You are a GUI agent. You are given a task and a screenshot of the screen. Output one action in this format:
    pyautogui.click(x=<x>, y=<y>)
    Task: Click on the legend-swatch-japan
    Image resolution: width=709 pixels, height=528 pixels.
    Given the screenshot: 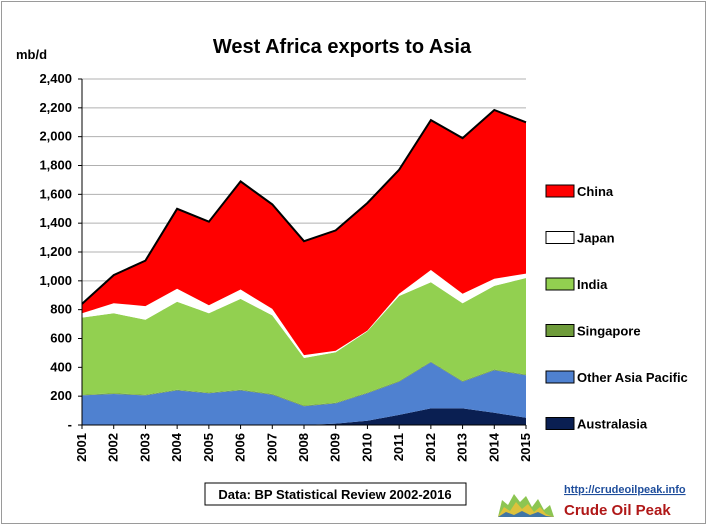 What is the action you would take?
    pyautogui.click(x=560, y=237)
    